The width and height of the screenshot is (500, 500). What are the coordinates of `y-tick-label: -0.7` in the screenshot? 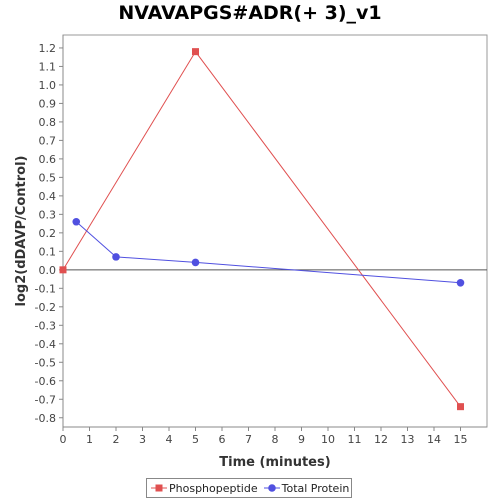 It's located at (45, 399).